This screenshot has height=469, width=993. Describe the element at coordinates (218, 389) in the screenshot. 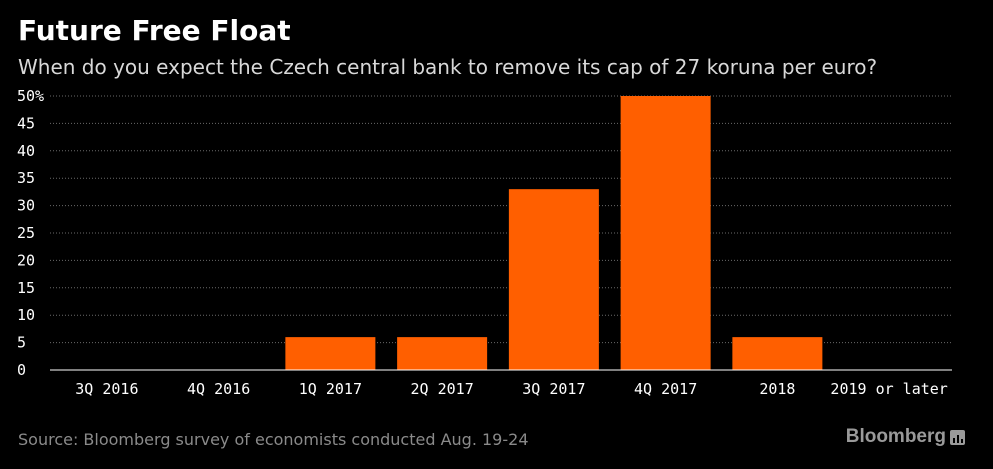

I see `x-tick-label: 4Q 2016` at that location.